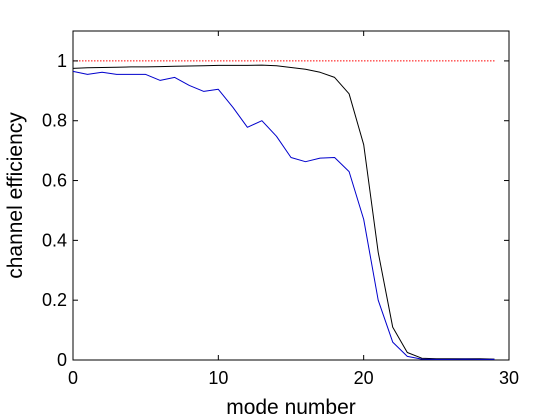 Image resolution: width=560 pixels, height=420 pixels. I want to click on y-tick-label: 0.8, so click(54, 121).